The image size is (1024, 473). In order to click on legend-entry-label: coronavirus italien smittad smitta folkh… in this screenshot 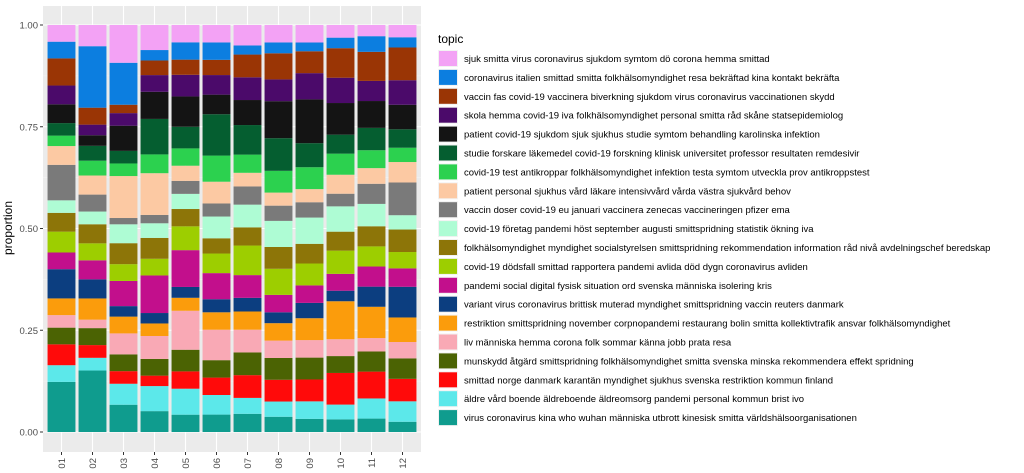, I will do `click(652, 78)`.